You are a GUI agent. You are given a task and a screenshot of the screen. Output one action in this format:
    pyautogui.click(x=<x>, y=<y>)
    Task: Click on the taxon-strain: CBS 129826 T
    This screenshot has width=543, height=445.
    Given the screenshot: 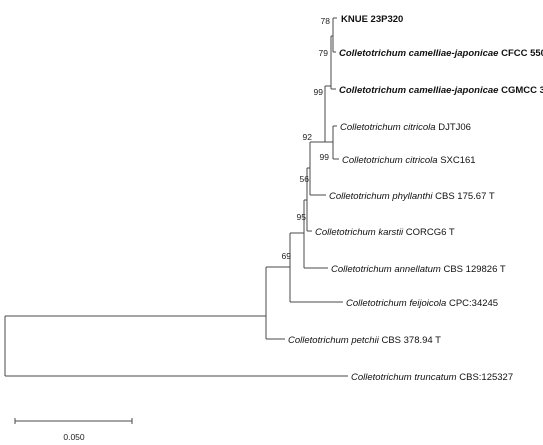 What is the action you would take?
    pyautogui.click(x=473, y=269)
    